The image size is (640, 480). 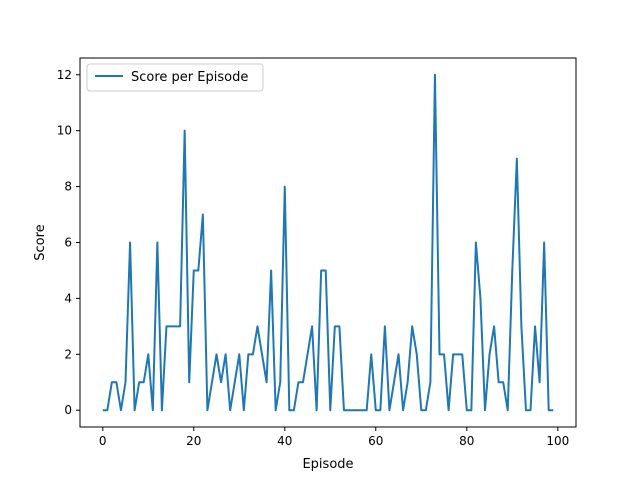 I want to click on x-tick-label: 80, so click(x=466, y=441).